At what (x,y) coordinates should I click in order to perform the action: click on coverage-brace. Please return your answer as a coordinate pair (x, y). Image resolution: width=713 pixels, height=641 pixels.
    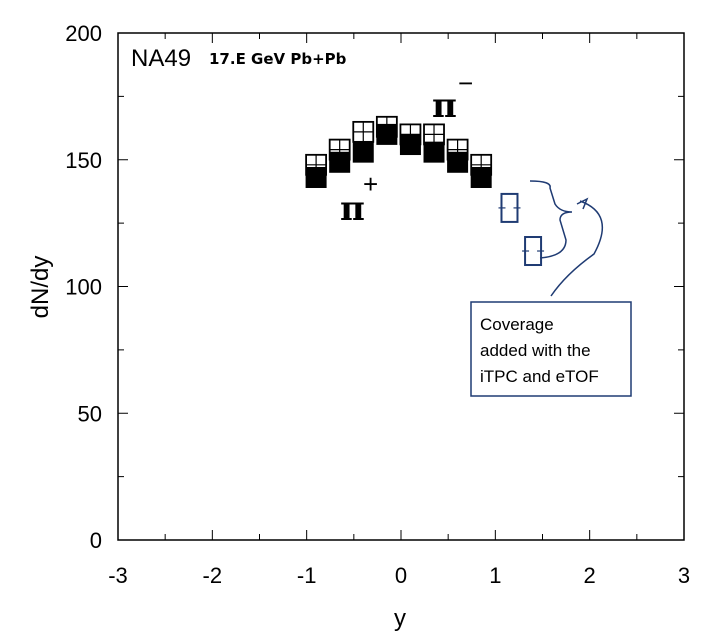
    Looking at the image, I should click on (551, 219).